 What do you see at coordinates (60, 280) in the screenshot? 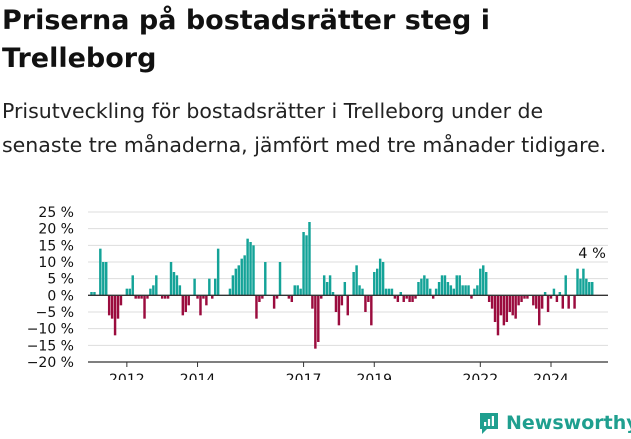
I see `y-tick-label: 5 %` at bounding box center [60, 280].